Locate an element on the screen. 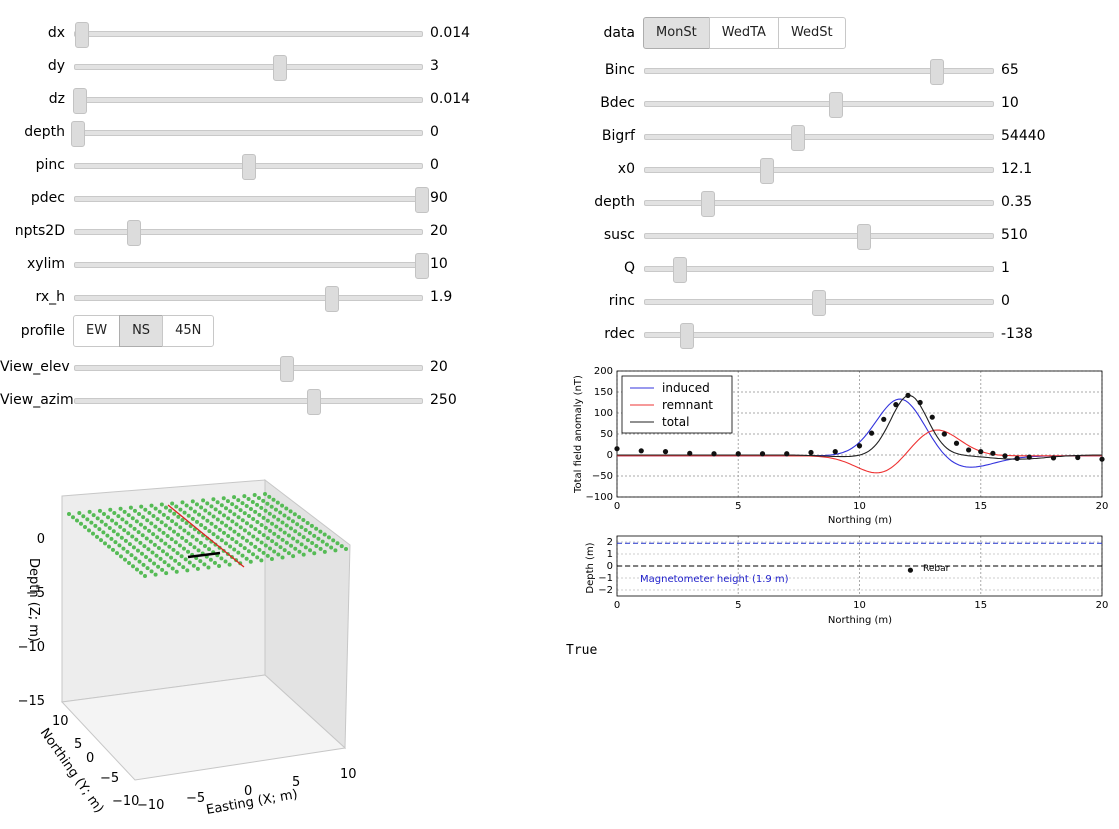 Image resolution: width=1119 pixels, height=829 pixels. plot3d-ytick-1: 5 is located at coordinates (78, 744).